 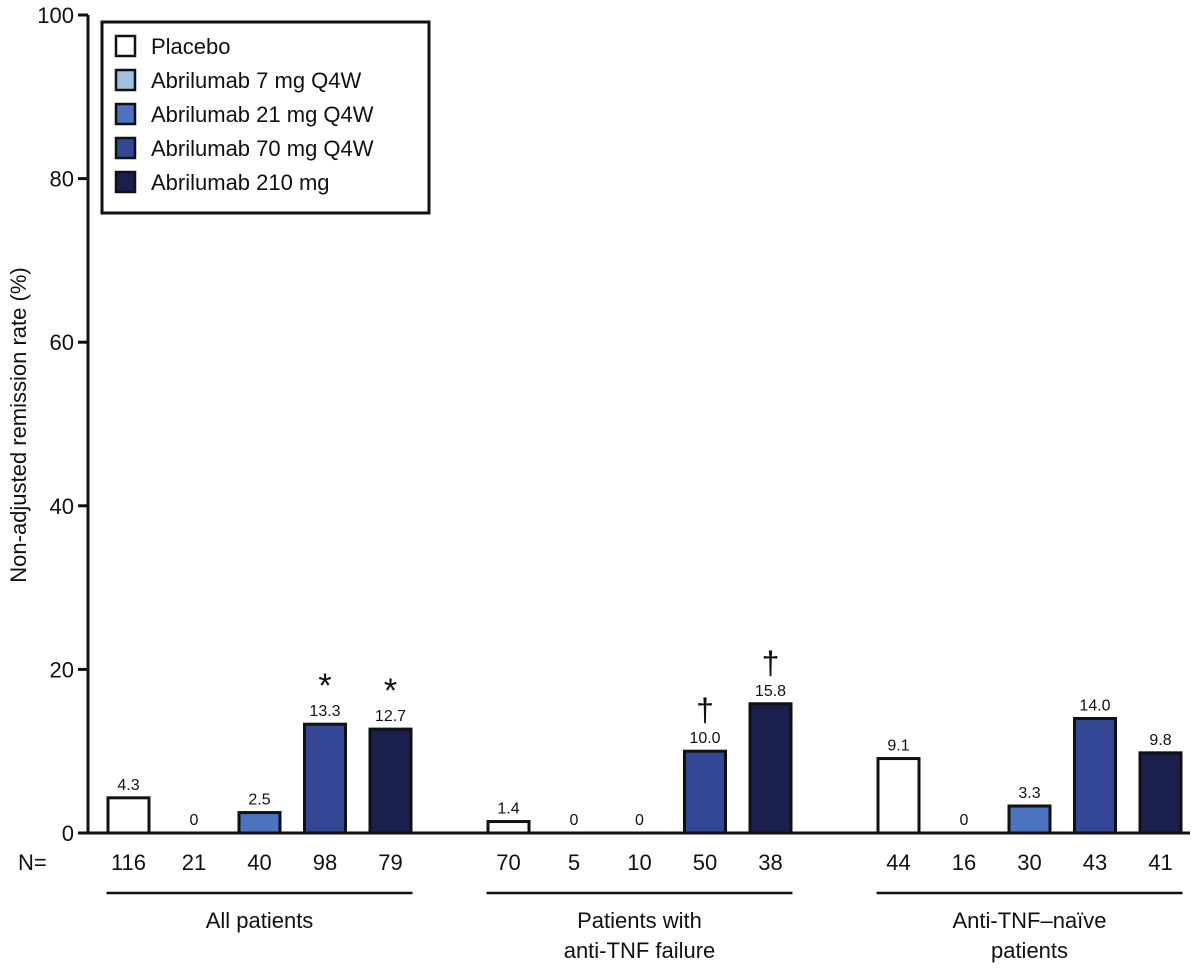 What do you see at coordinates (1160, 793) in the screenshot?
I see `bar-g3-s5` at bounding box center [1160, 793].